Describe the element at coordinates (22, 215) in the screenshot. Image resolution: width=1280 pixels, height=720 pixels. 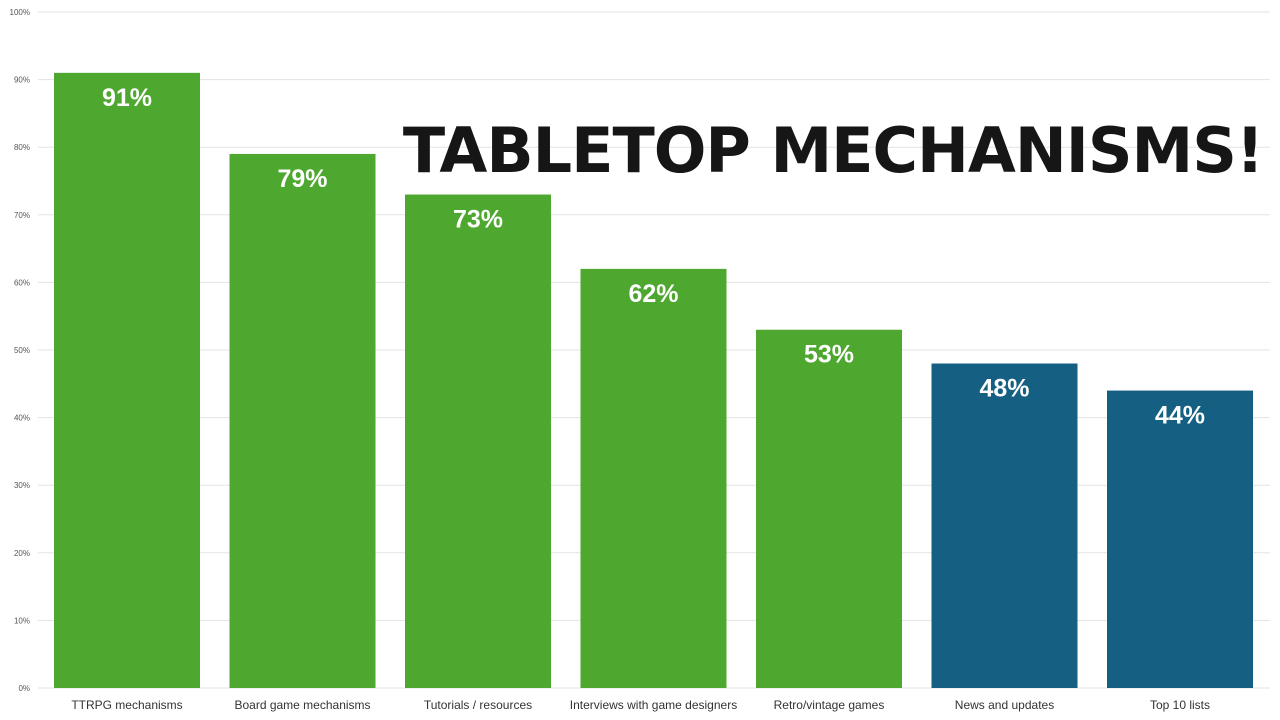
I see `y-tick-label: 70%` at that location.